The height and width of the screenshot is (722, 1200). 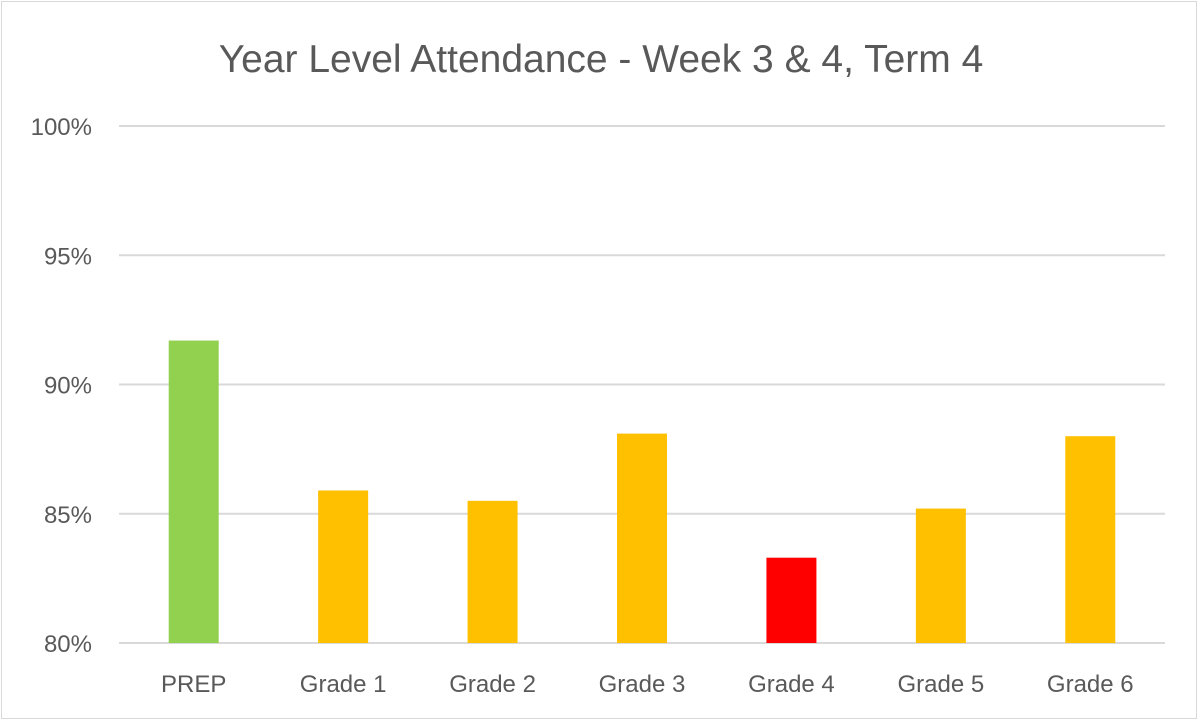 I want to click on x-tick-label: Grade 2, so click(x=492, y=684).